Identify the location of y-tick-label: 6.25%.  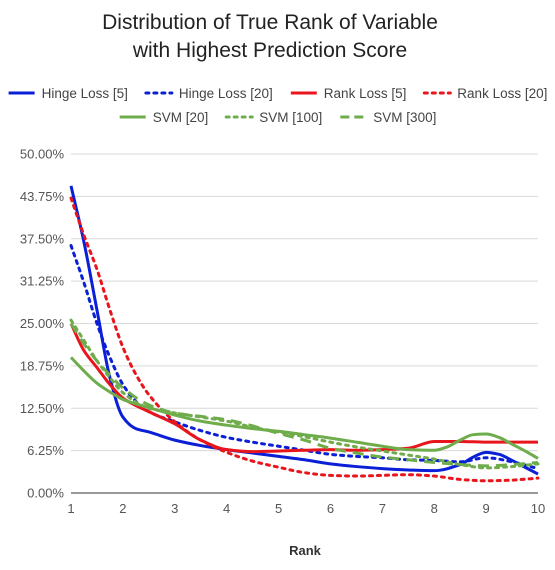
(45, 450).